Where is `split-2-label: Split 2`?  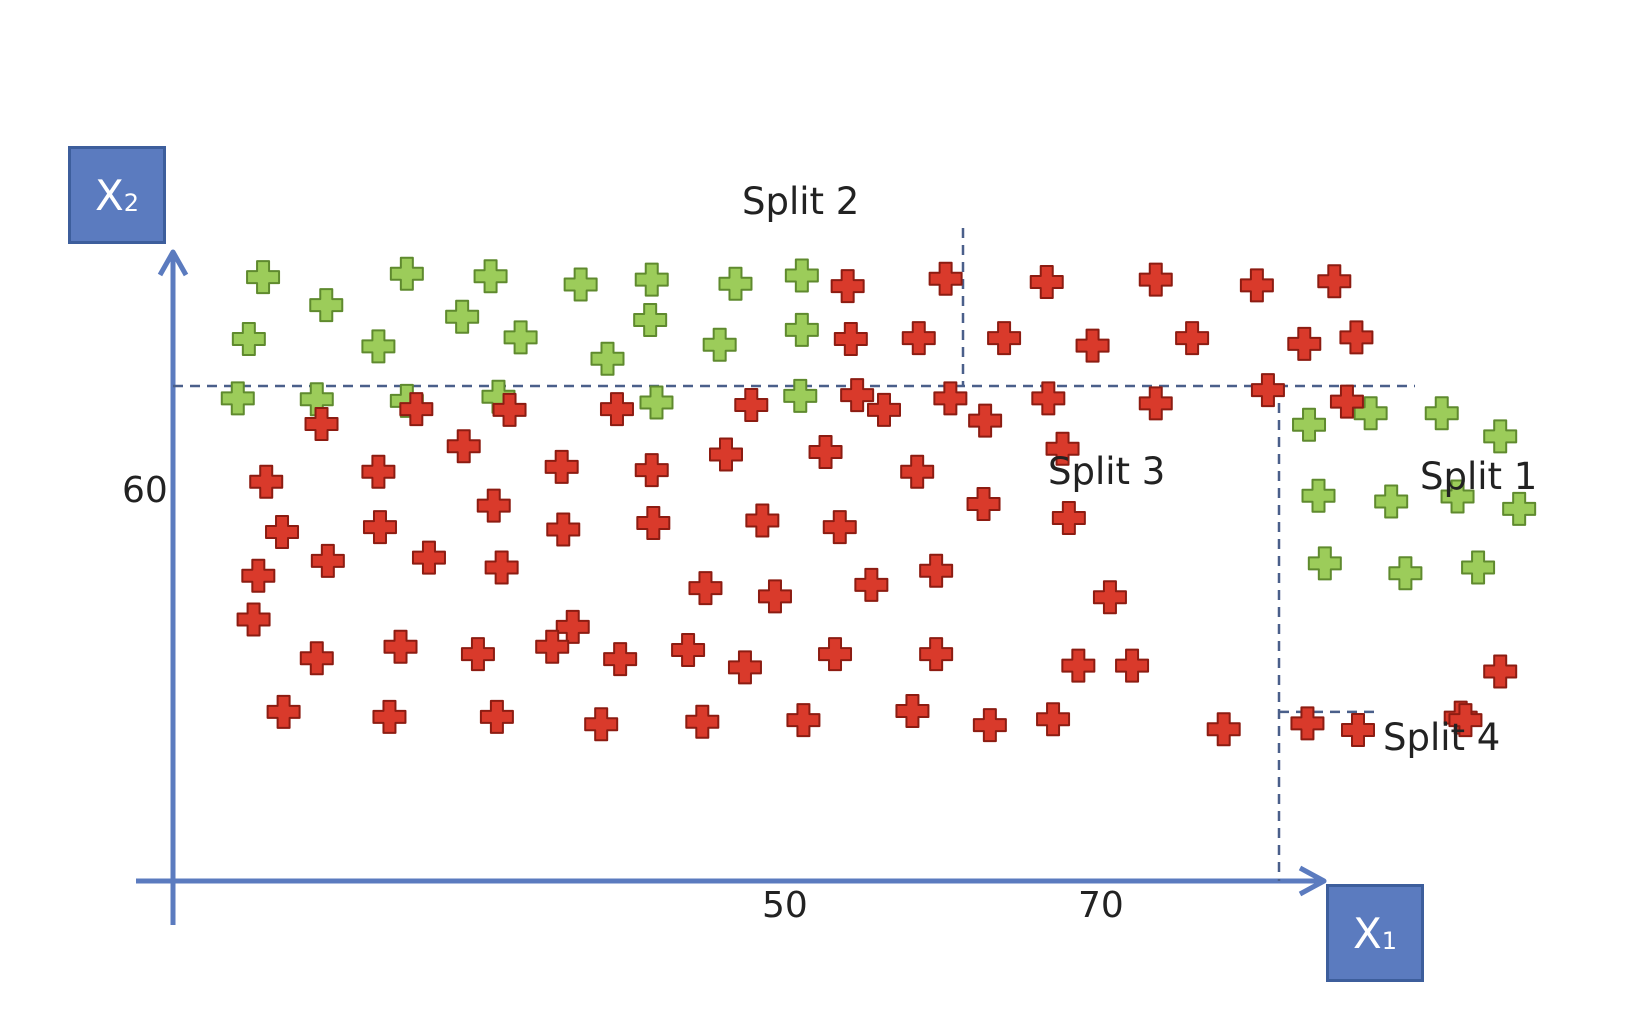 split-2-label: Split 2 is located at coordinates (801, 201).